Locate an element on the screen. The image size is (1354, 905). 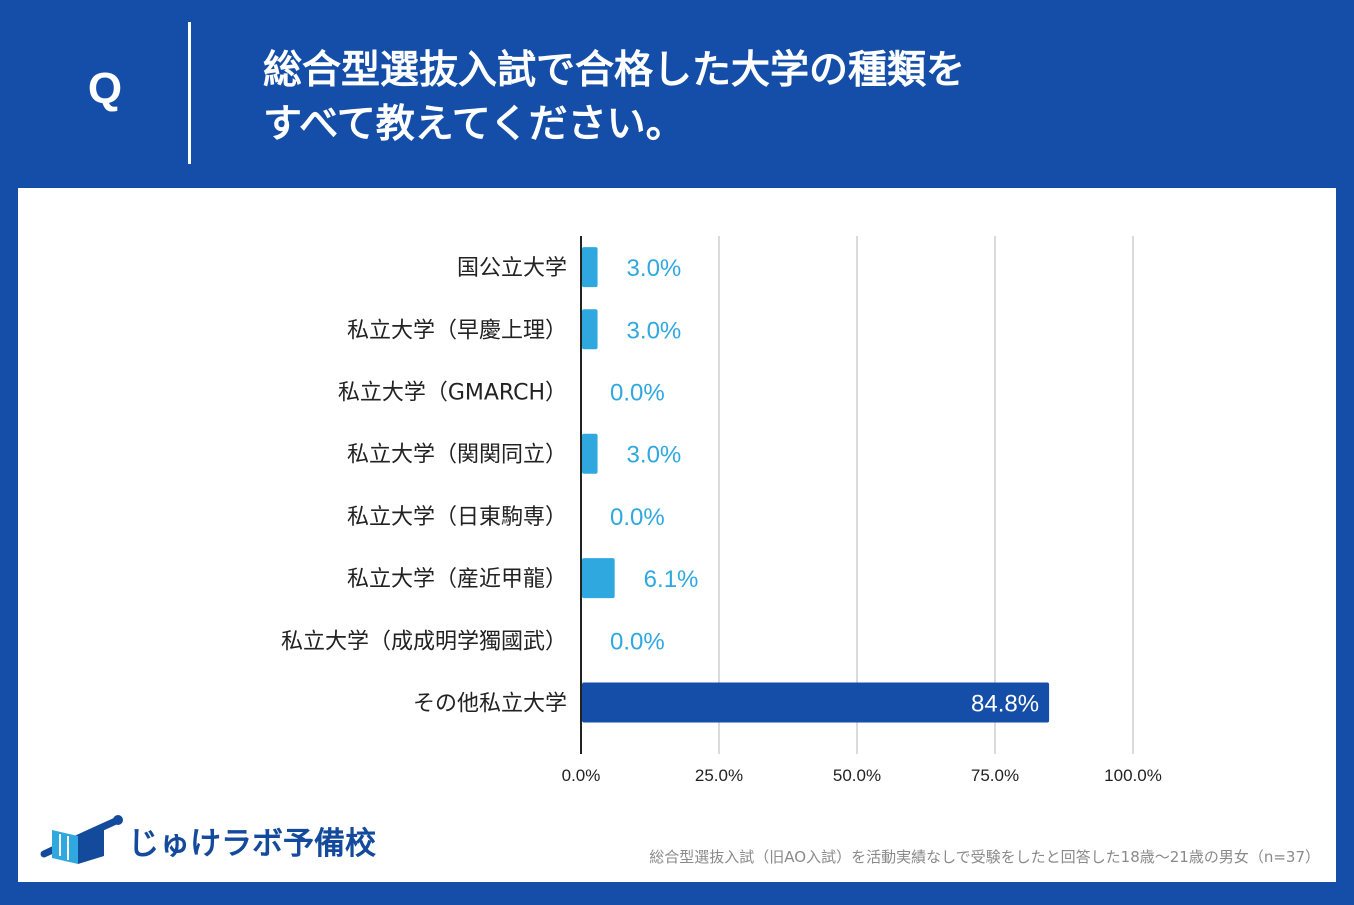
value-label: 6.1% is located at coordinates (671, 579).